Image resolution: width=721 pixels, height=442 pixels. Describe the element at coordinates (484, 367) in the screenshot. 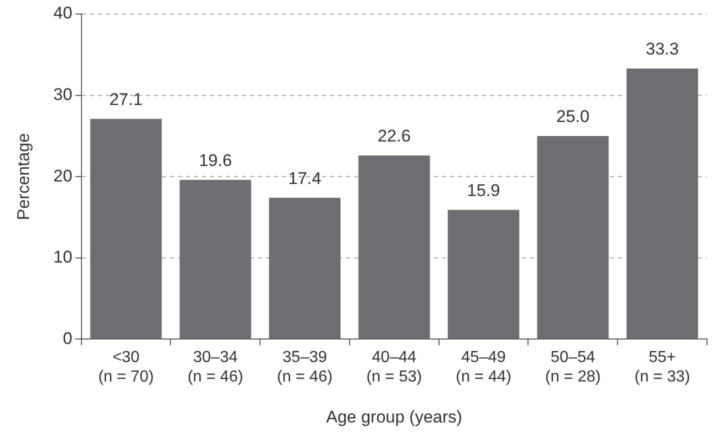

I see `x-tick-label: 45–49 (n = 44)` at that location.